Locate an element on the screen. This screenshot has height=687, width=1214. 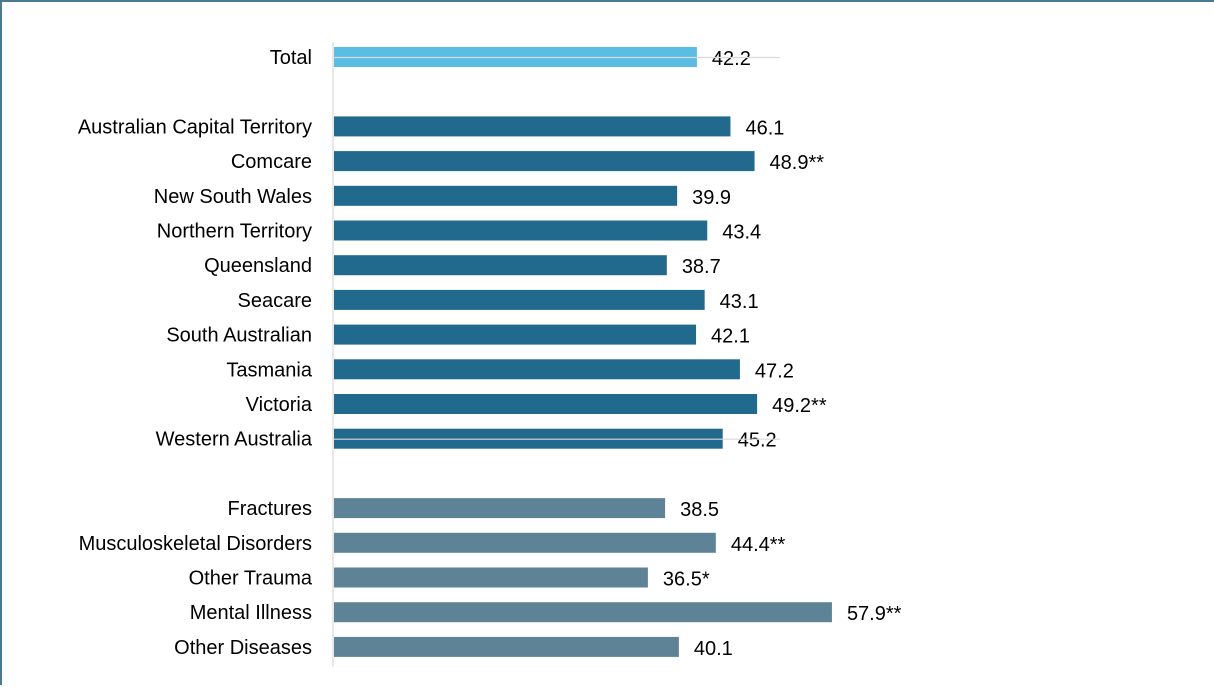
category-label: Seacare is located at coordinates (275, 301).